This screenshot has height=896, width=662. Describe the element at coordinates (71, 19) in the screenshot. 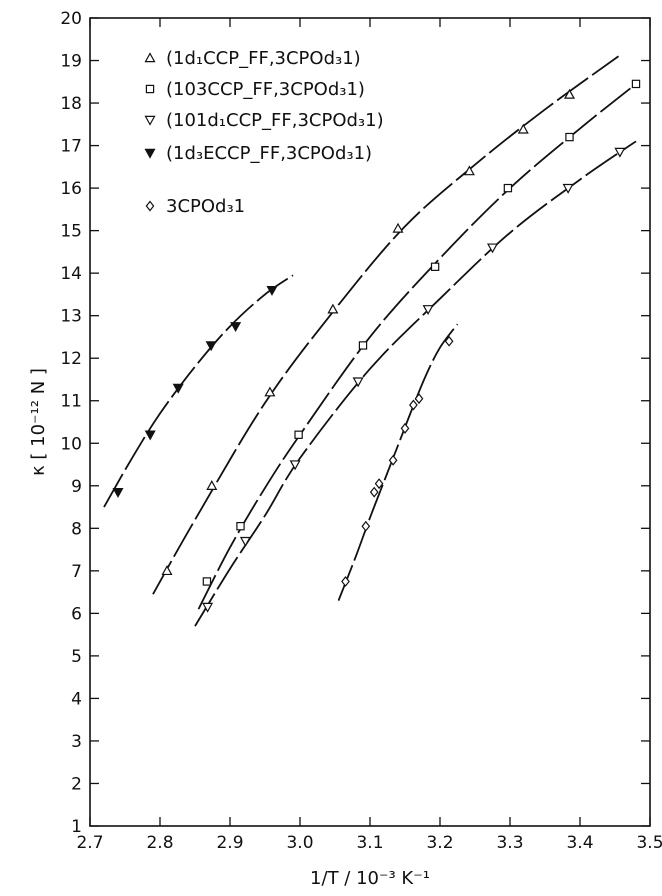

I see `y-tick-label: 20` at that location.